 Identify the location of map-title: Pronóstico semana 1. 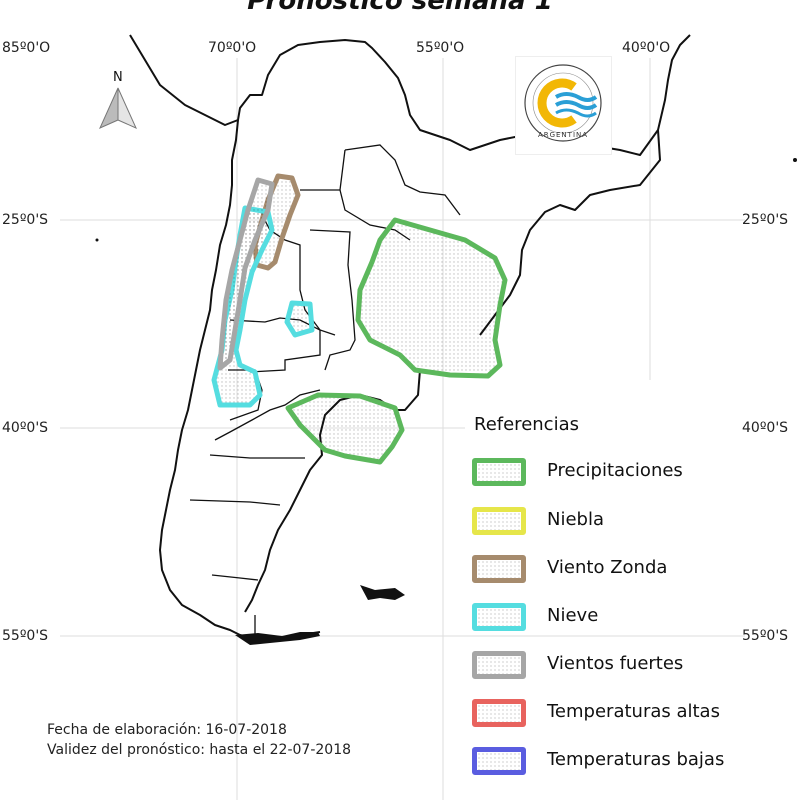
(400, 8).